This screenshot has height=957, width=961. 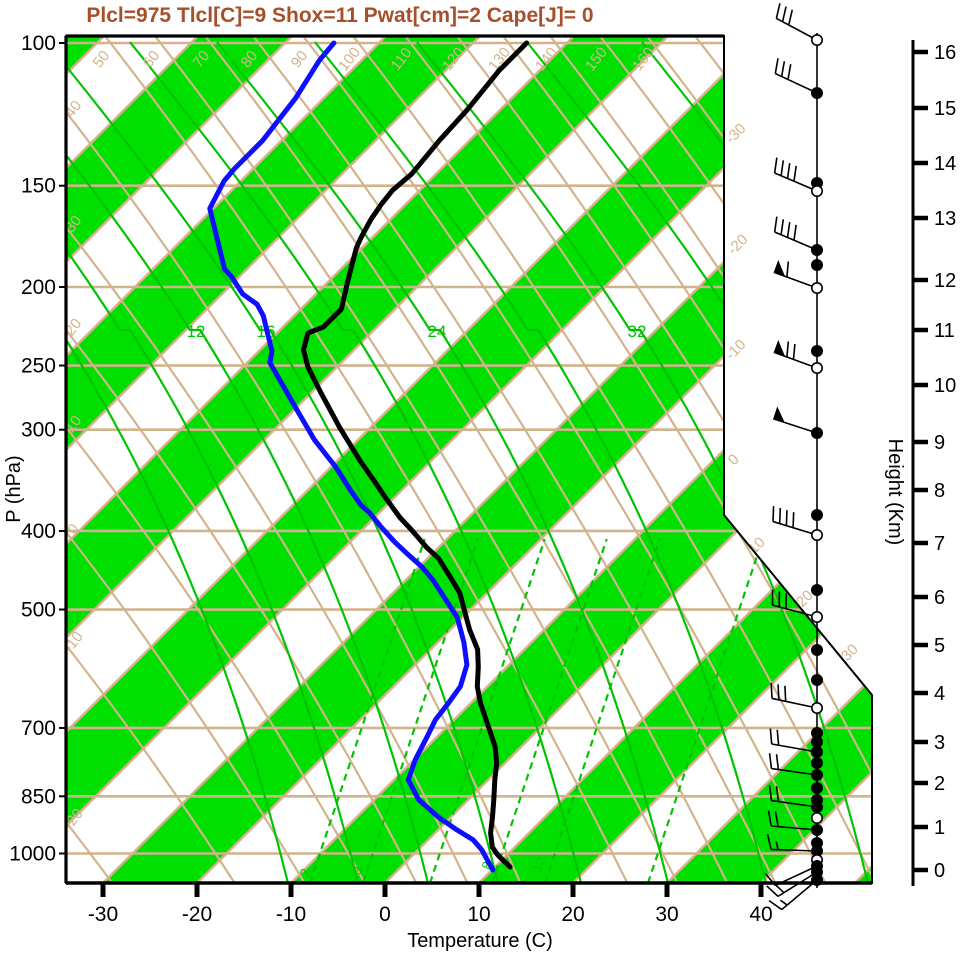 What do you see at coordinates (38, 287) in the screenshot?
I see `svg-text: 200` at bounding box center [38, 287].